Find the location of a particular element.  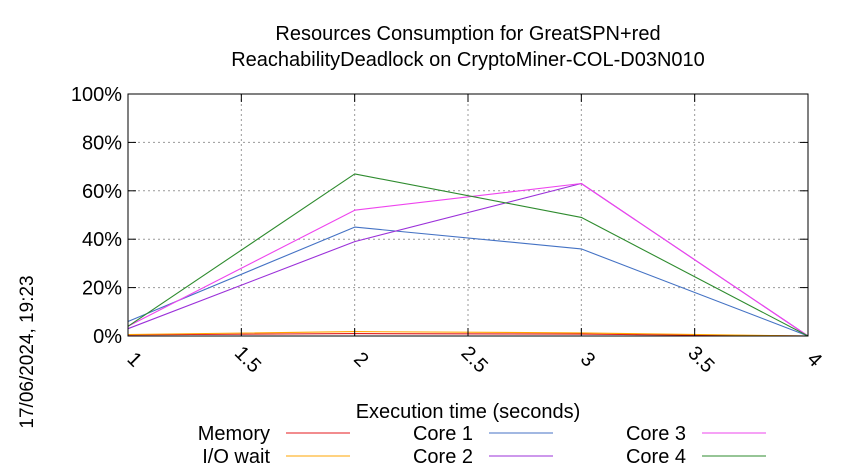

legend-label-core-1: Core 1 is located at coordinates (443, 434).